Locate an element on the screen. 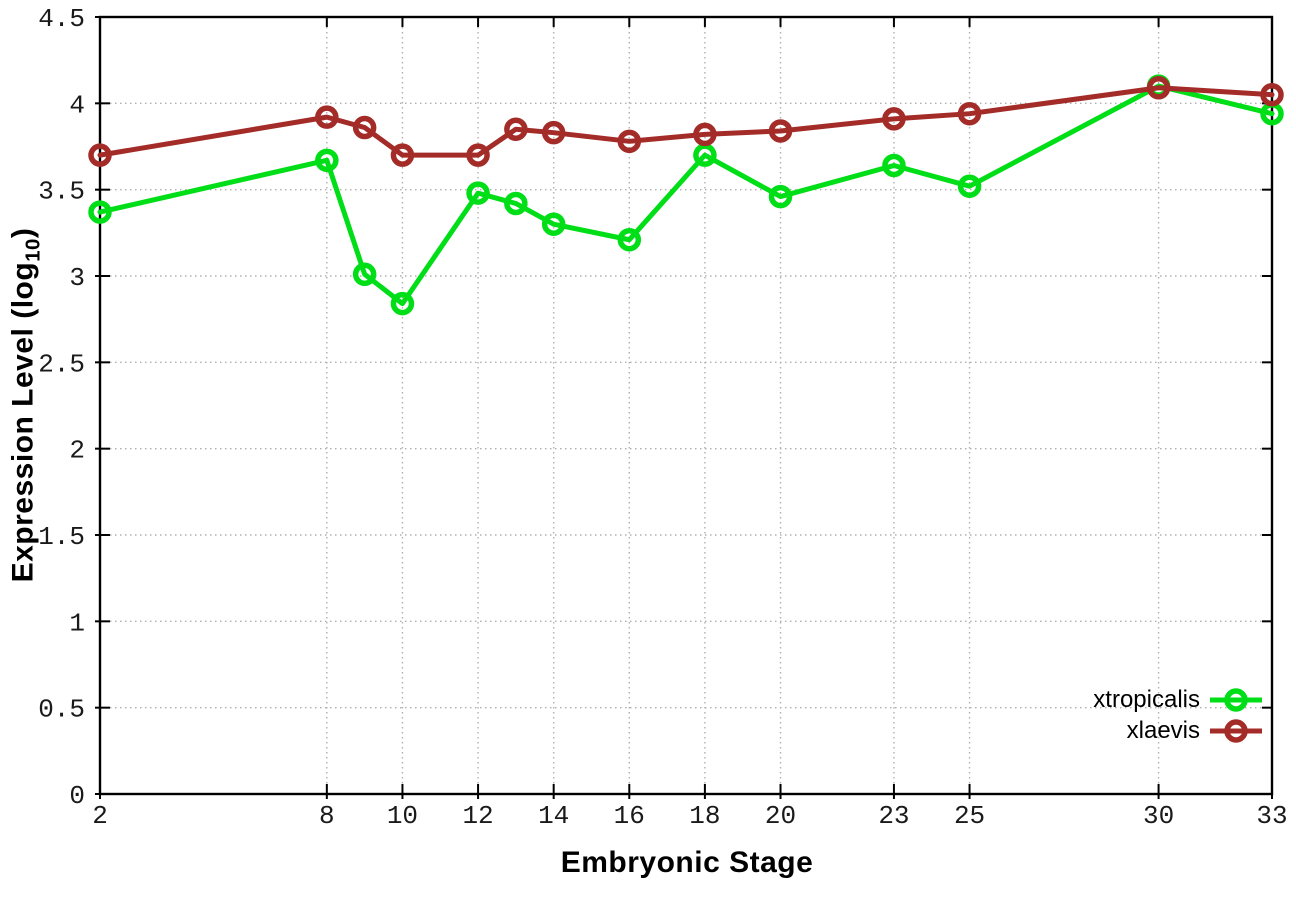 The image size is (1296, 907). svg-text: 33 is located at coordinates (1271, 816).